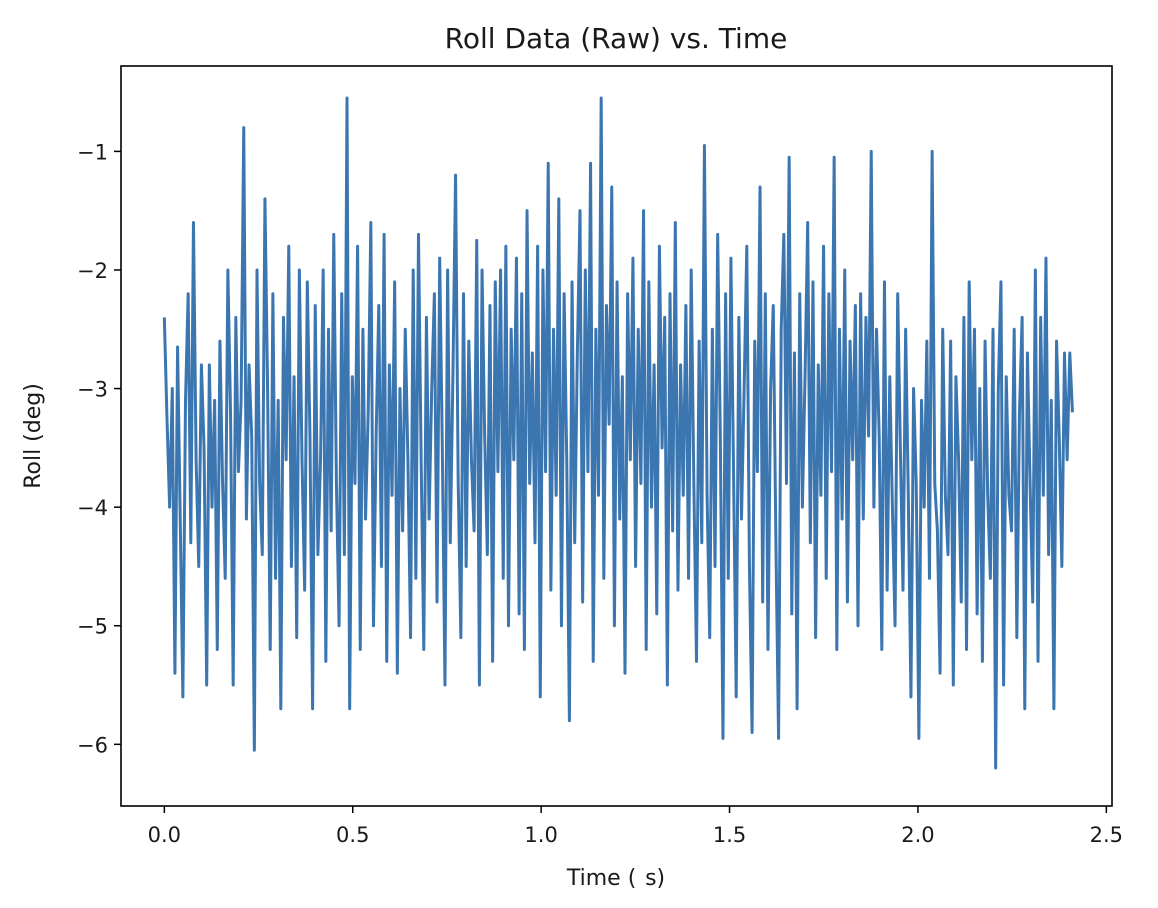 This screenshot has height=908, width=1158. What do you see at coordinates (164, 835) in the screenshot?
I see `x-tick-label: 0.0` at bounding box center [164, 835].